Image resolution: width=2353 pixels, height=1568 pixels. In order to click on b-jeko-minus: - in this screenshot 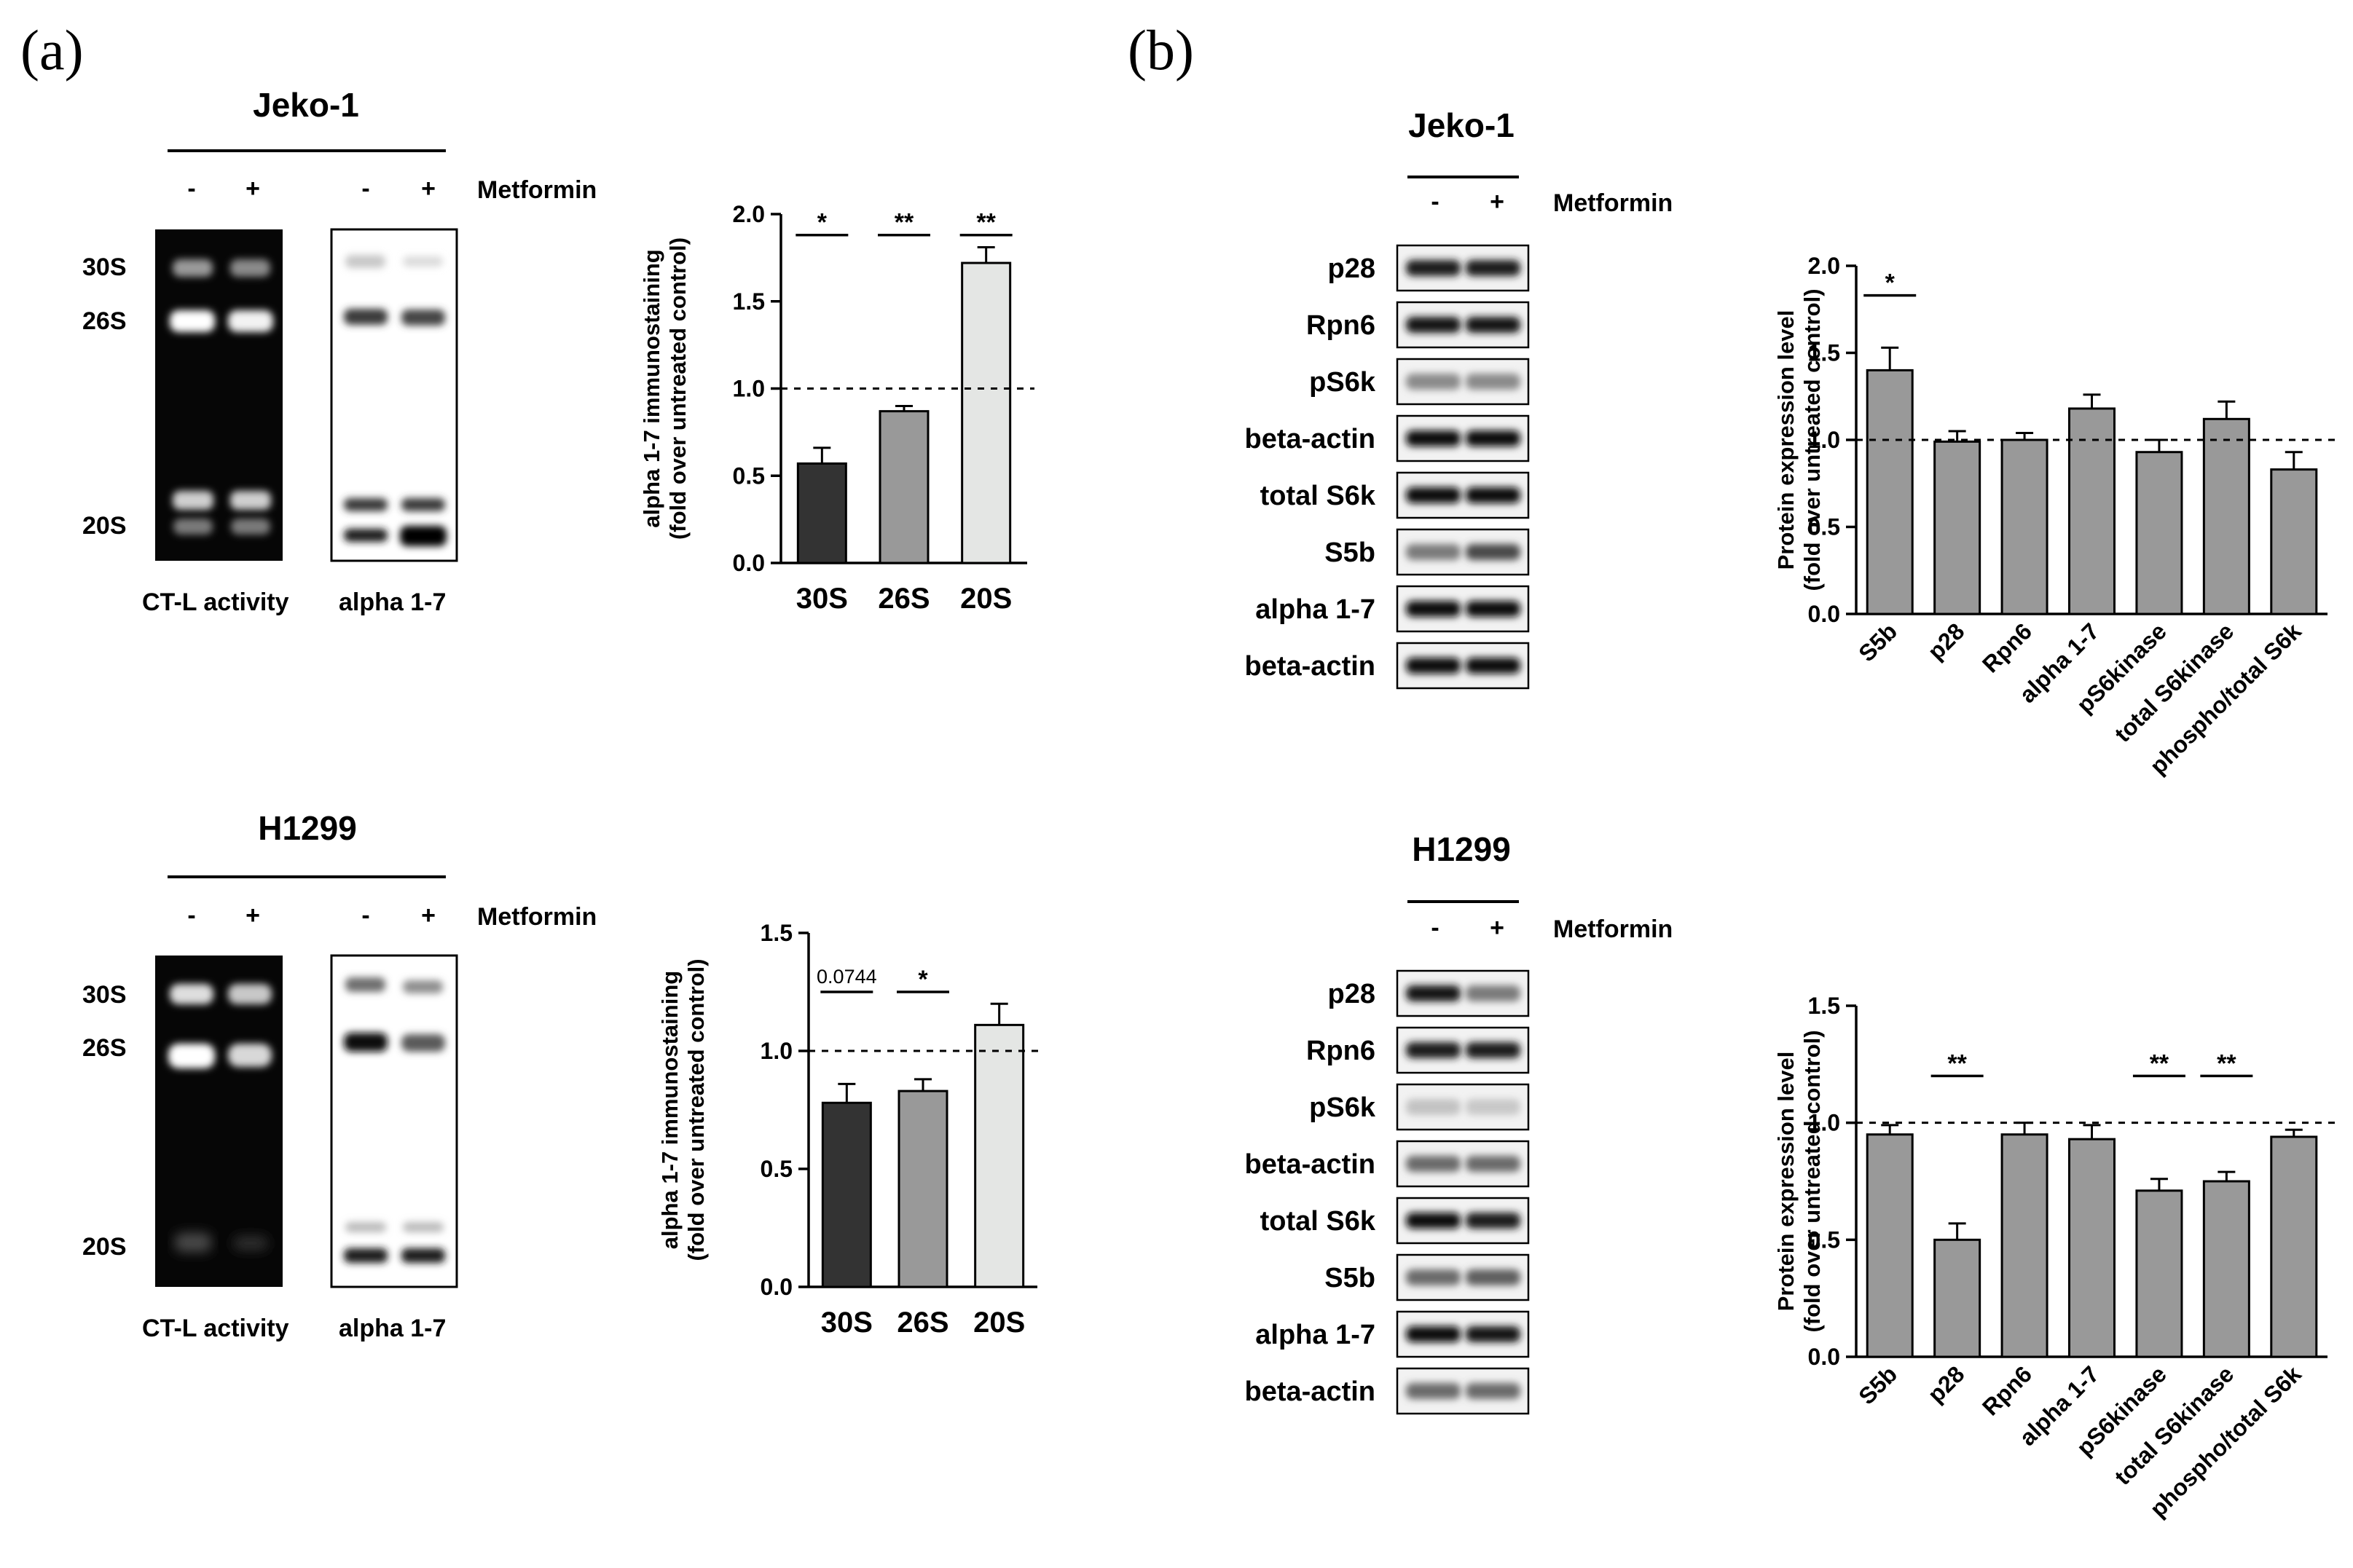, I will do `click(1435, 202)`.